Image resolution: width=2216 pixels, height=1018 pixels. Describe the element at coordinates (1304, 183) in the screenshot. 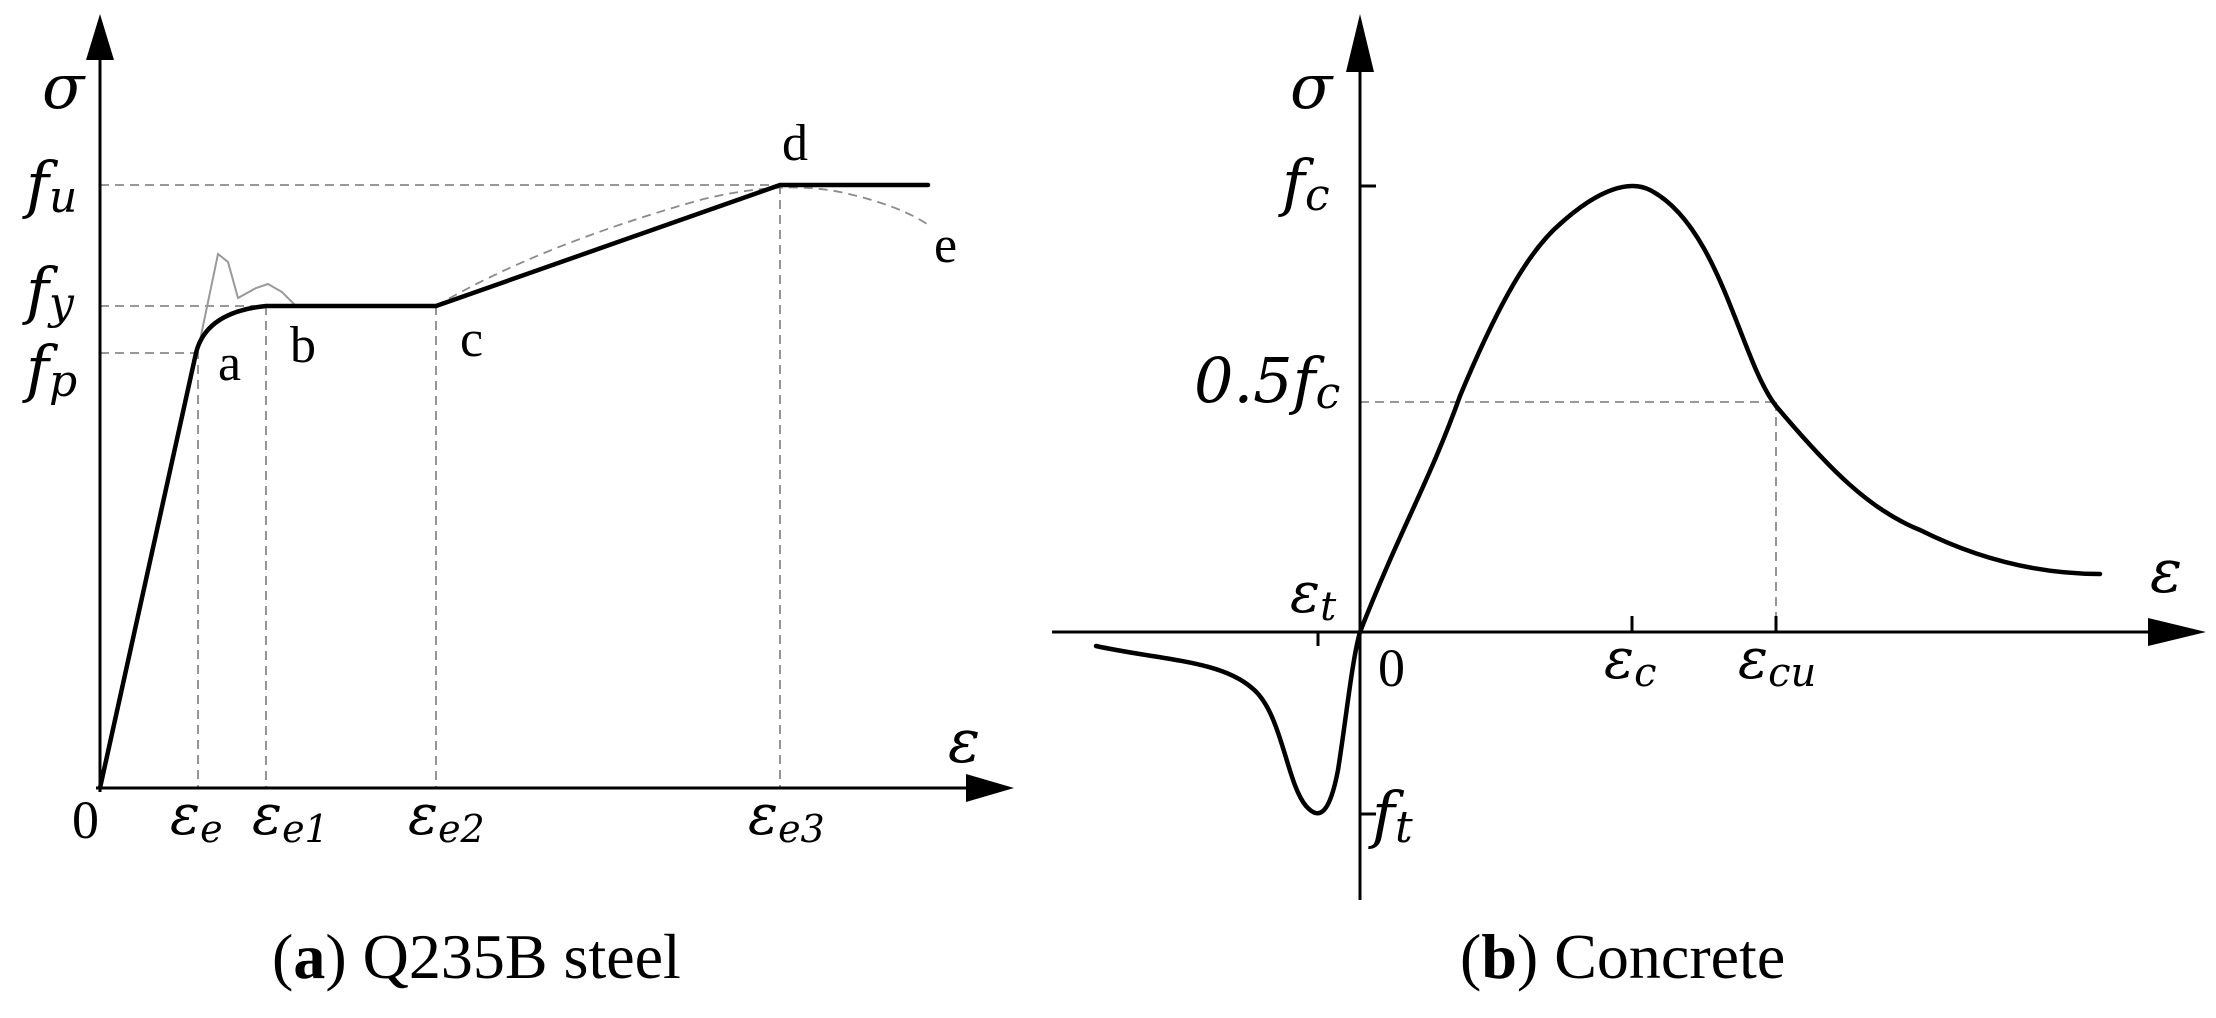

I see `fc-label: fc` at that location.